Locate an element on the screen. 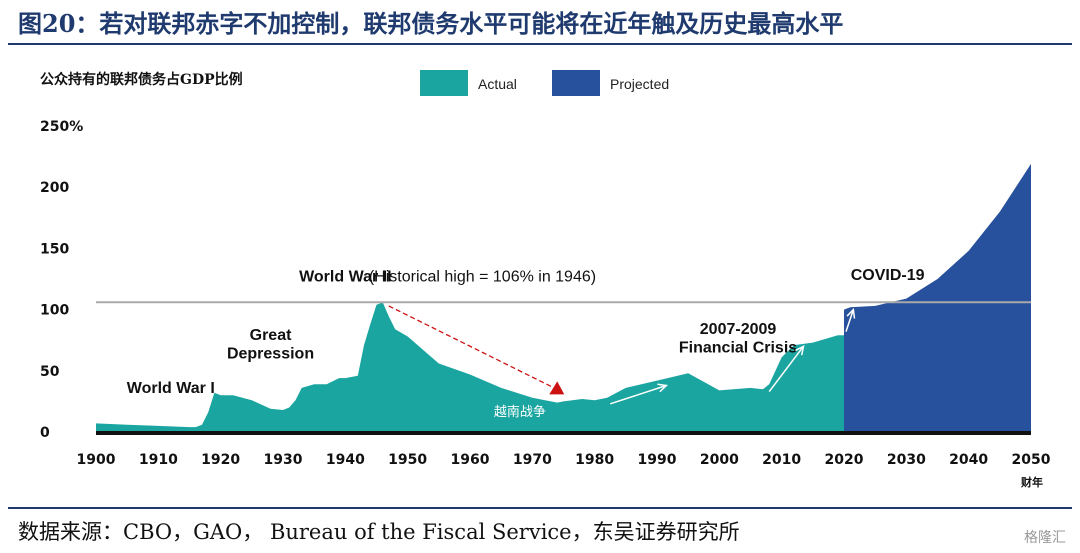 This screenshot has width=1080, height=553. y-tick-label: 50 is located at coordinates (50, 372).